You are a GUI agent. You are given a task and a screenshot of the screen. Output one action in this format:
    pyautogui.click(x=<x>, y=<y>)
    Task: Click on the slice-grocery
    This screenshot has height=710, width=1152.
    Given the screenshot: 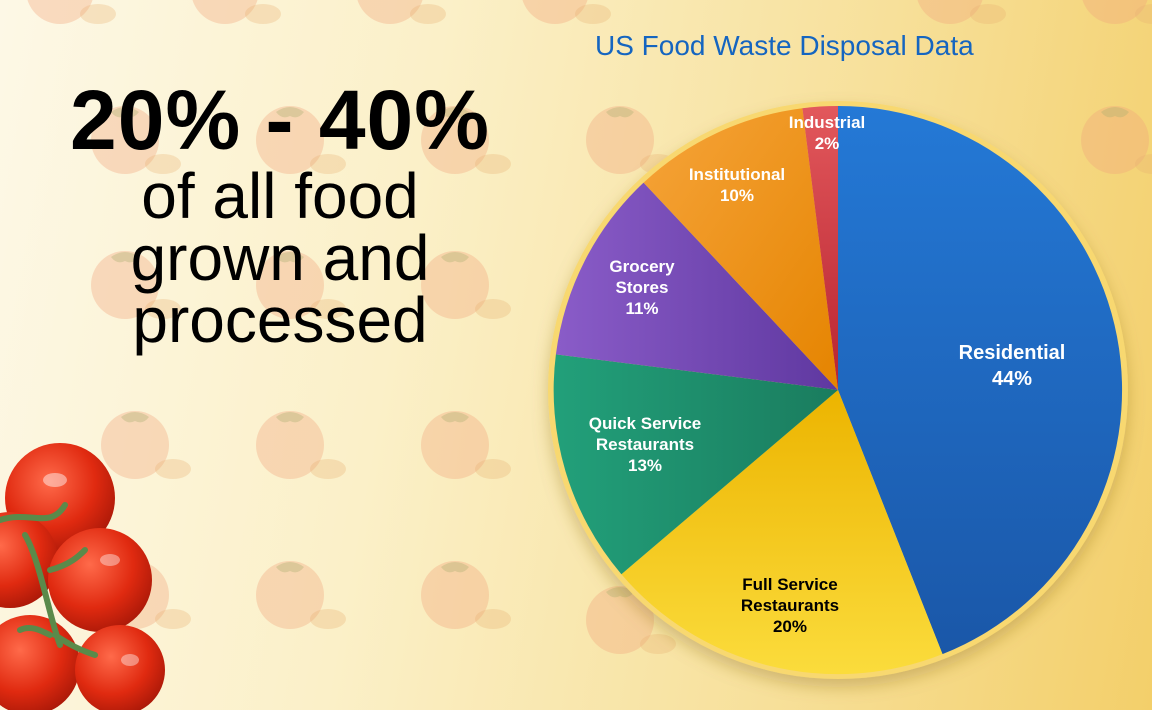 What is the action you would take?
    pyautogui.click(x=696, y=286)
    